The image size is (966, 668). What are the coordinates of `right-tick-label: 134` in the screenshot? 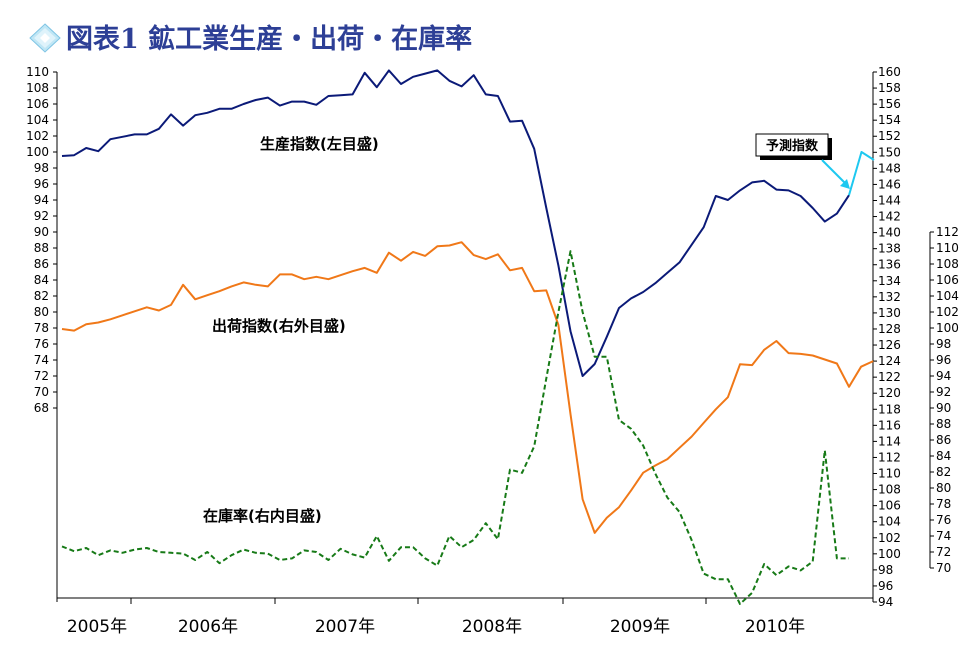 It's located at (889, 281).